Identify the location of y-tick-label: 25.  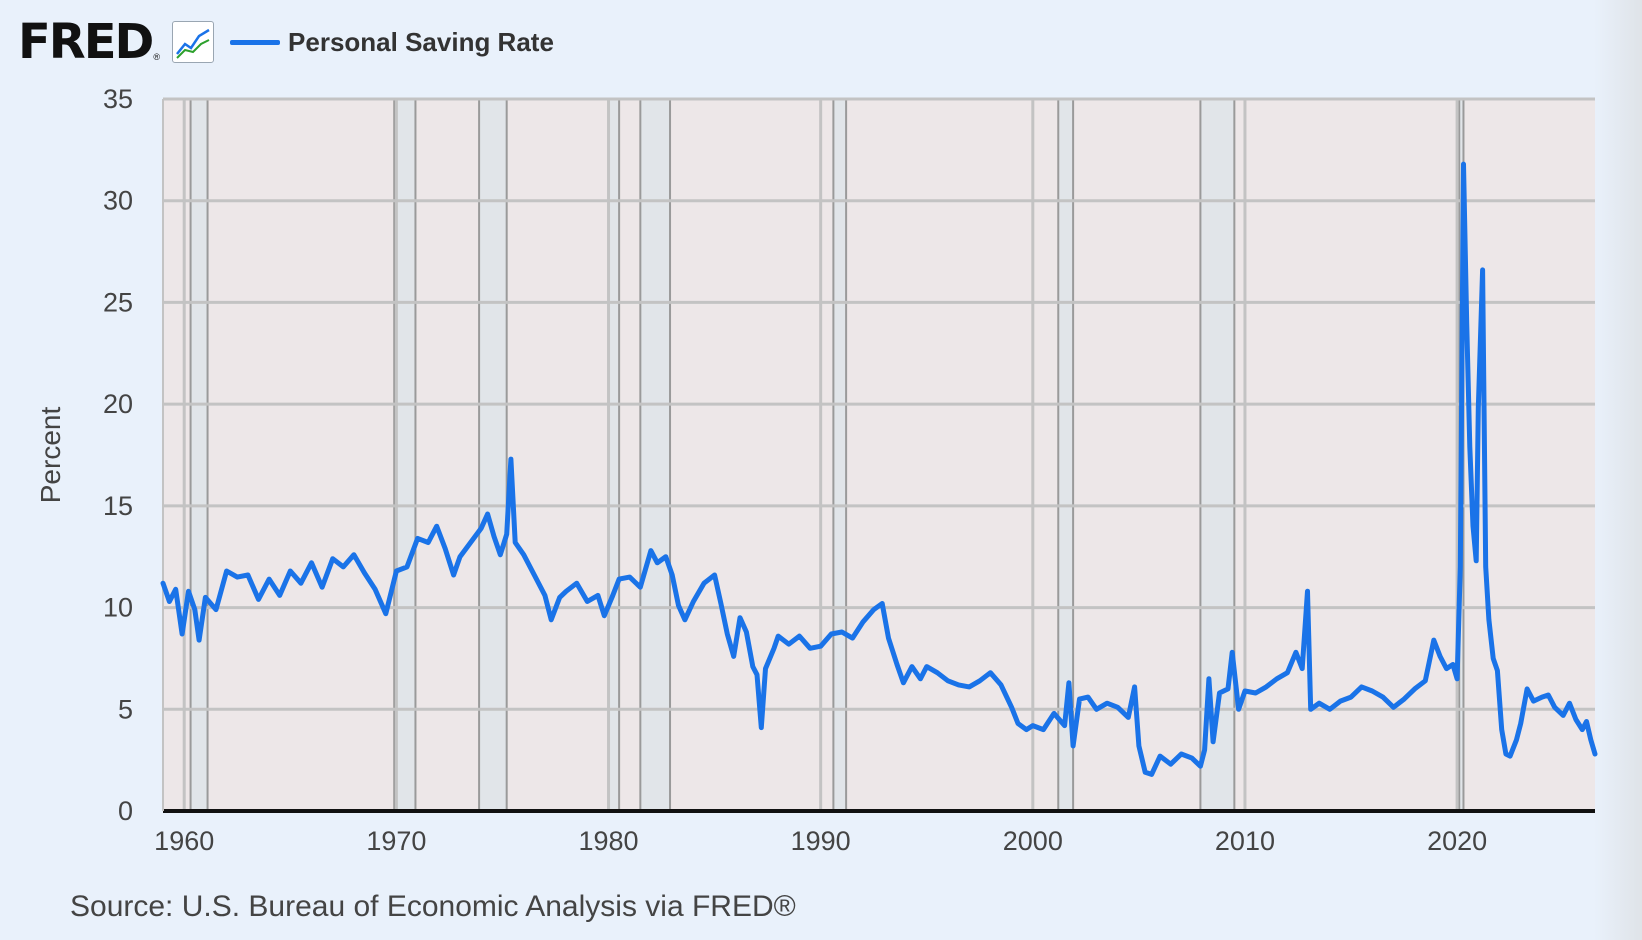
(118, 302).